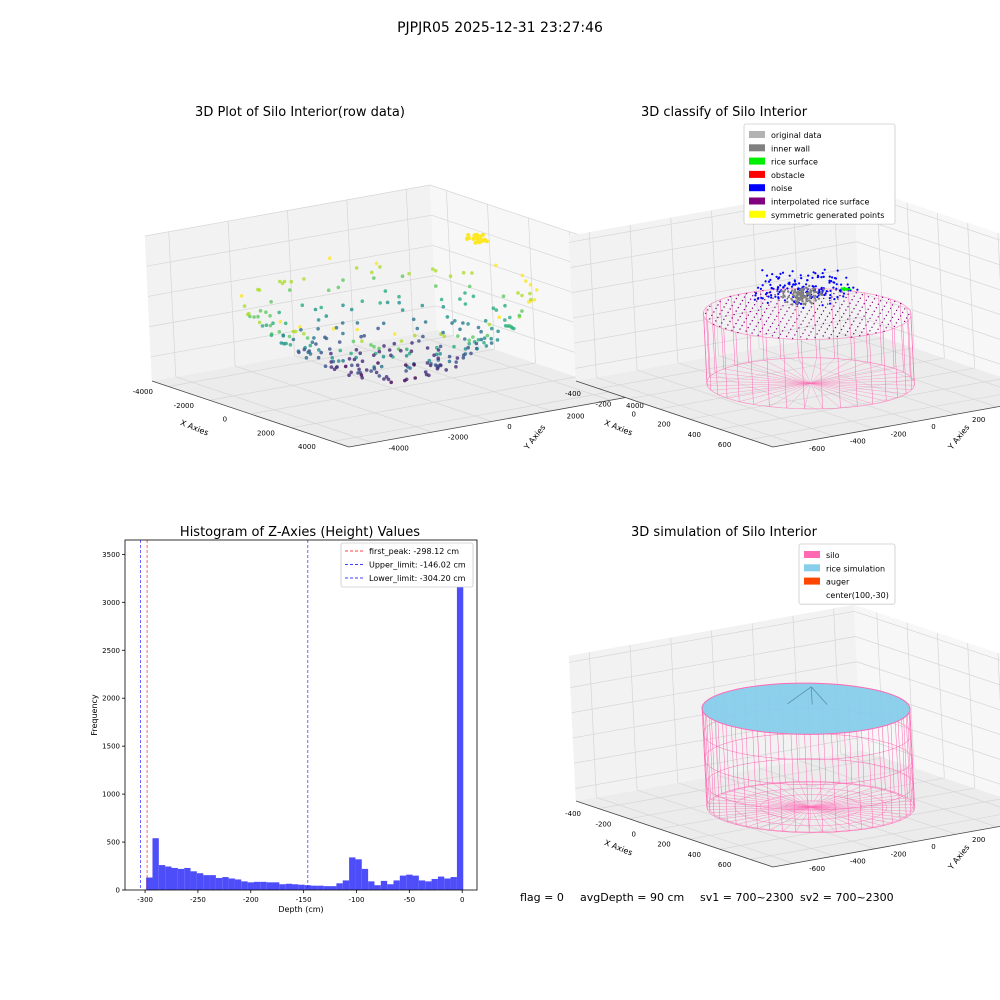  What do you see at coordinates (799, 695) in the screenshot?
I see `auger-line` at bounding box center [799, 695].